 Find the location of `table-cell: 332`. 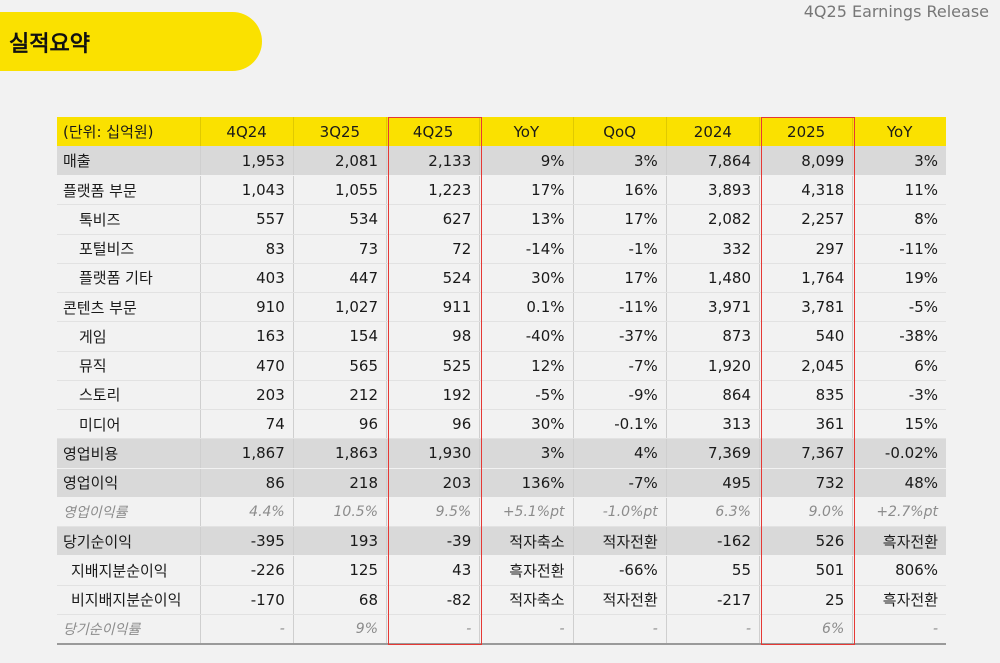

table-cell: 332 is located at coordinates (712, 249).